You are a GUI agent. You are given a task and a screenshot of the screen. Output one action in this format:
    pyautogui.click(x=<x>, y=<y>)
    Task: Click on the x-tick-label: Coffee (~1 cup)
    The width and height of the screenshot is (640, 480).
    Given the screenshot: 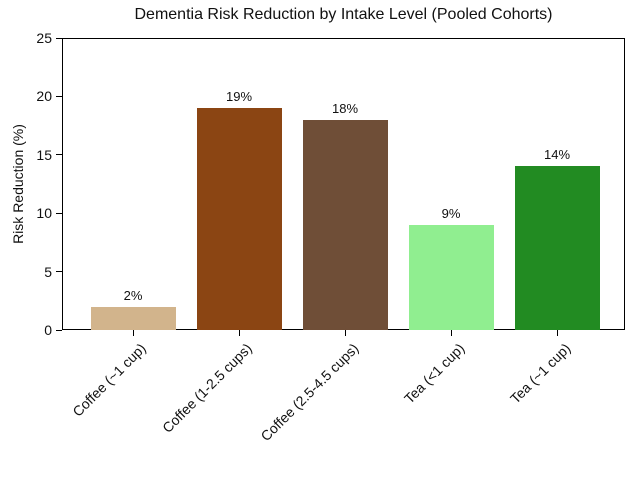 What is the action you would take?
    pyautogui.click(x=109, y=380)
    